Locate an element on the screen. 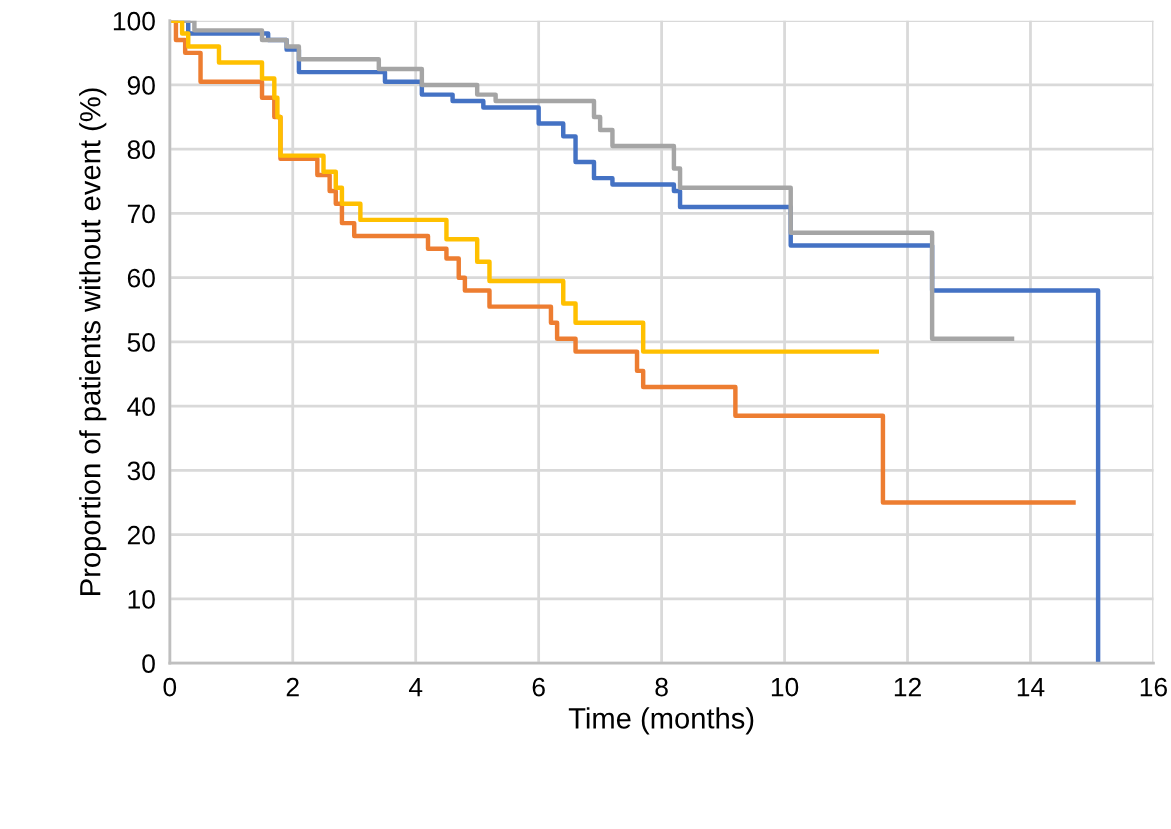 This screenshot has height=829, width=1171. y-tick-label: 0 is located at coordinates (148, 664).